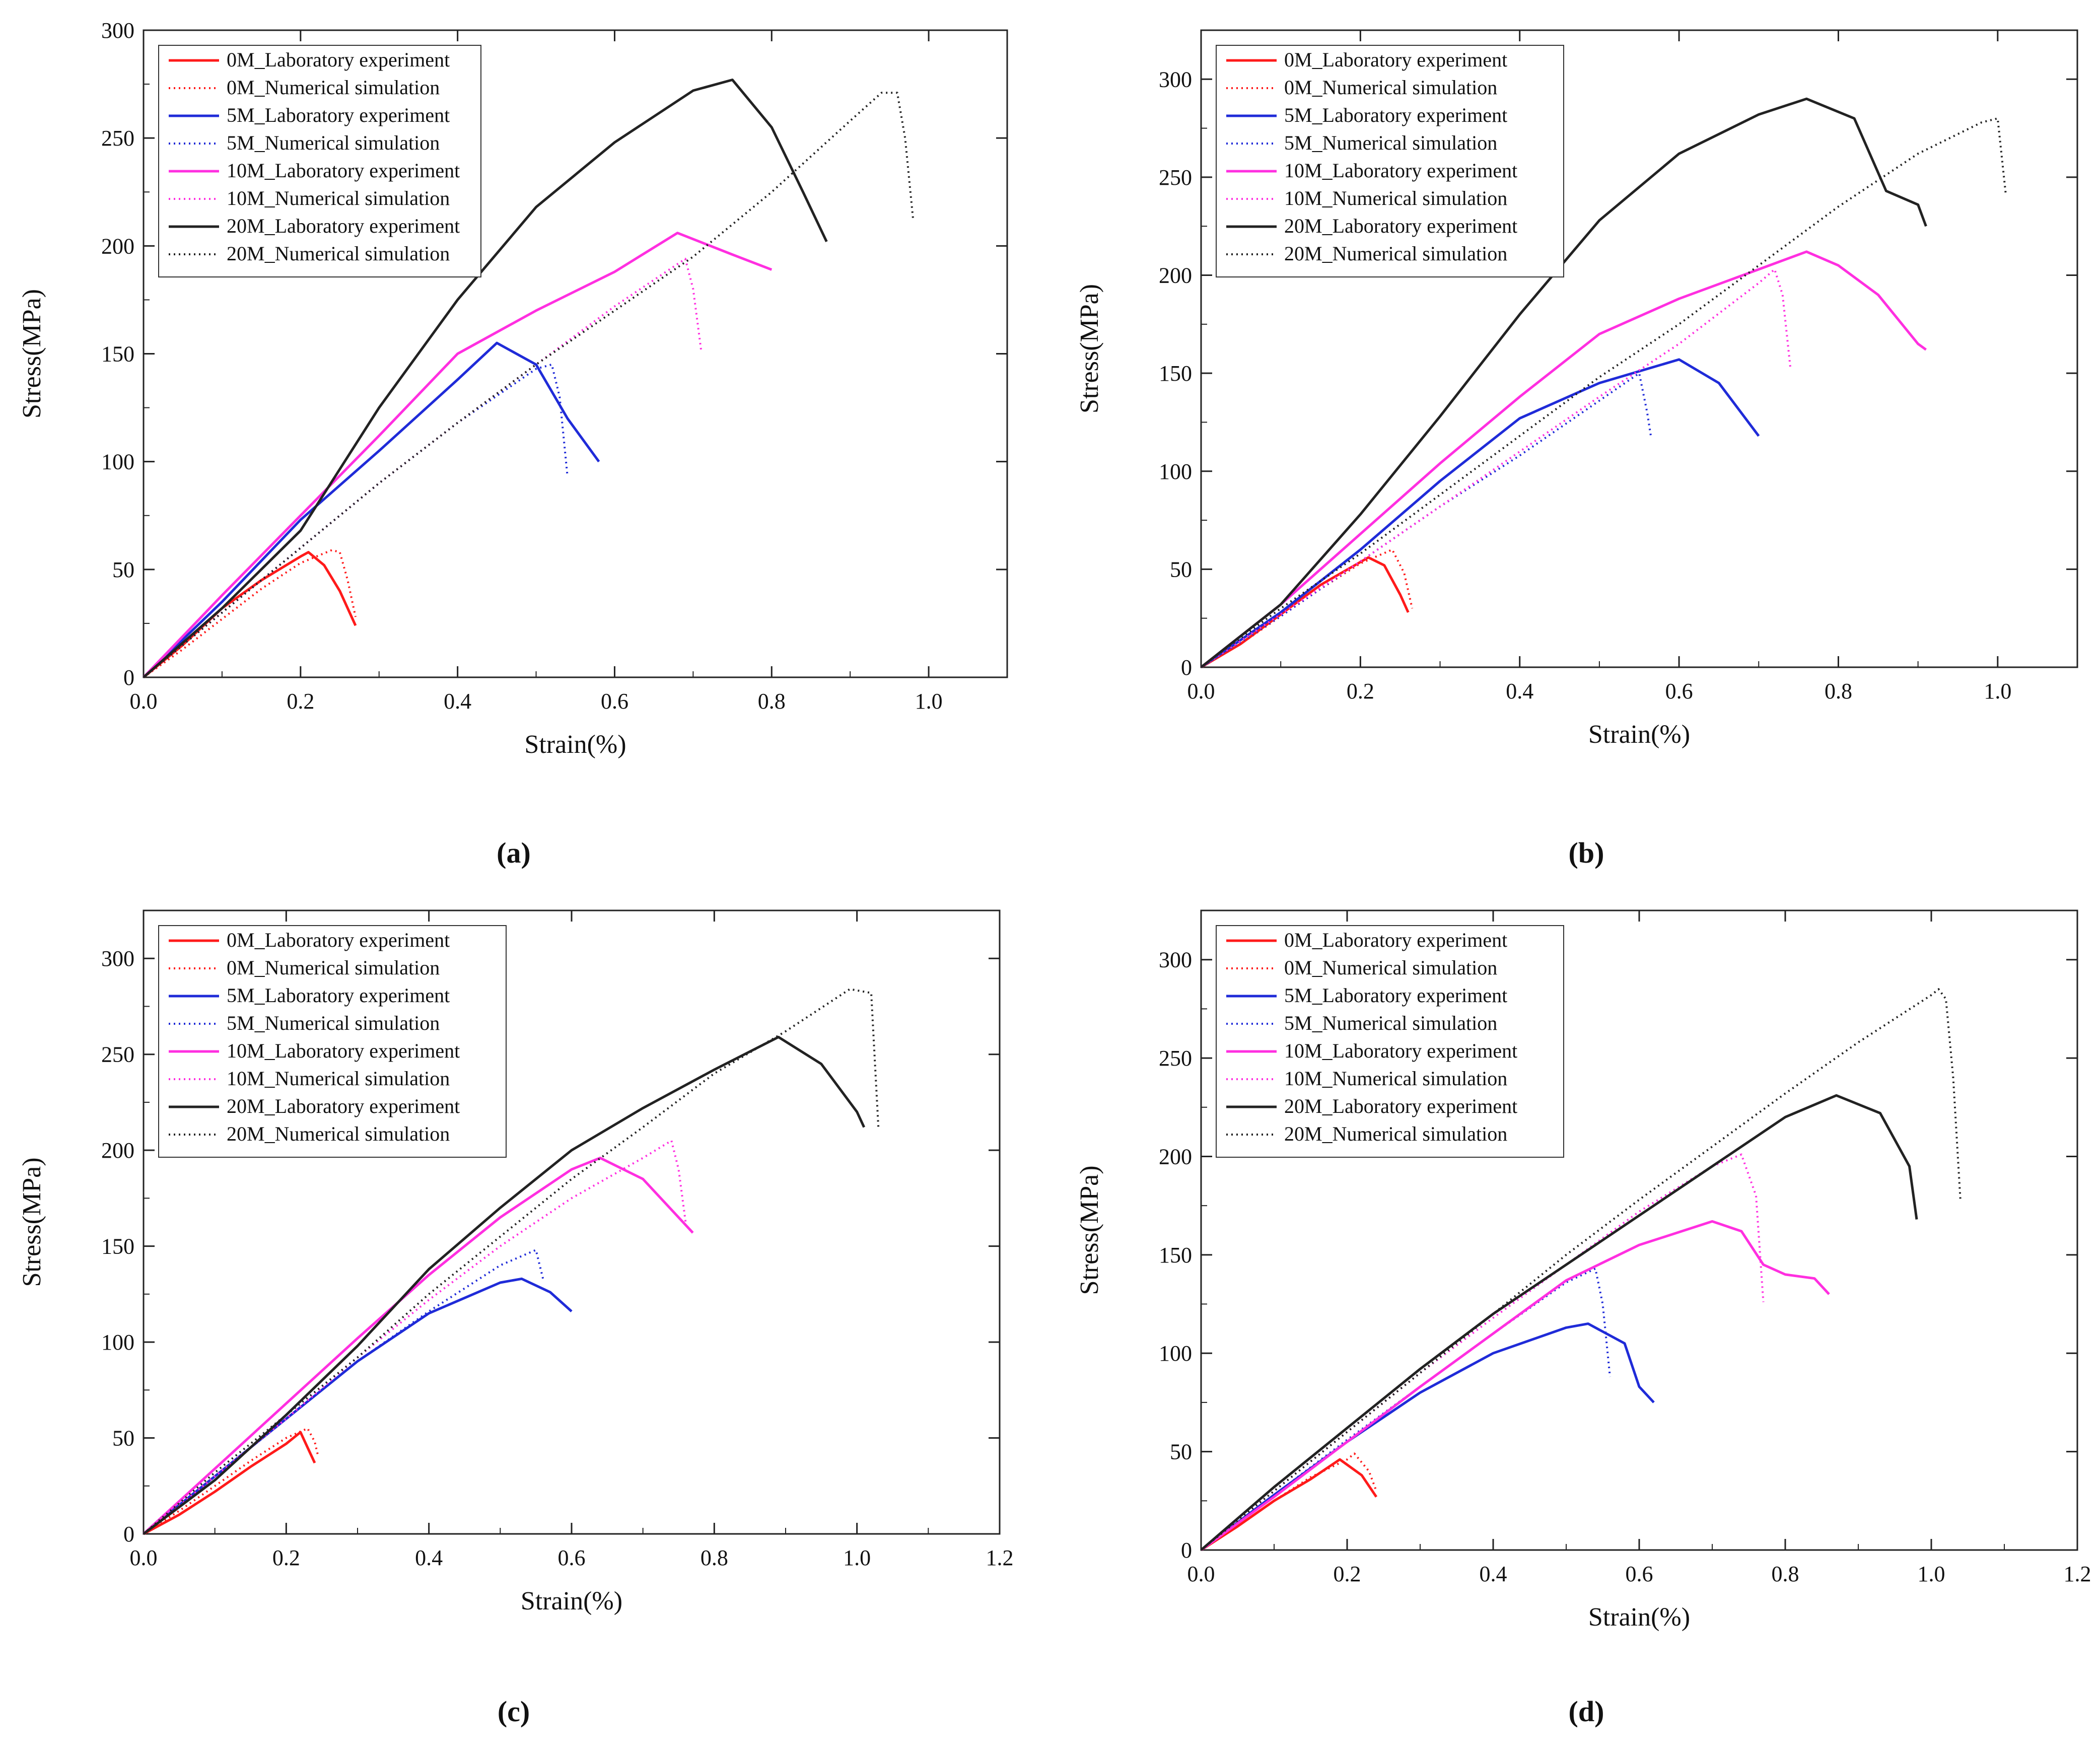 The image size is (2100, 1760). What do you see at coordinates (128, 677) in the screenshot?
I see `y-tick-label: 0` at bounding box center [128, 677].